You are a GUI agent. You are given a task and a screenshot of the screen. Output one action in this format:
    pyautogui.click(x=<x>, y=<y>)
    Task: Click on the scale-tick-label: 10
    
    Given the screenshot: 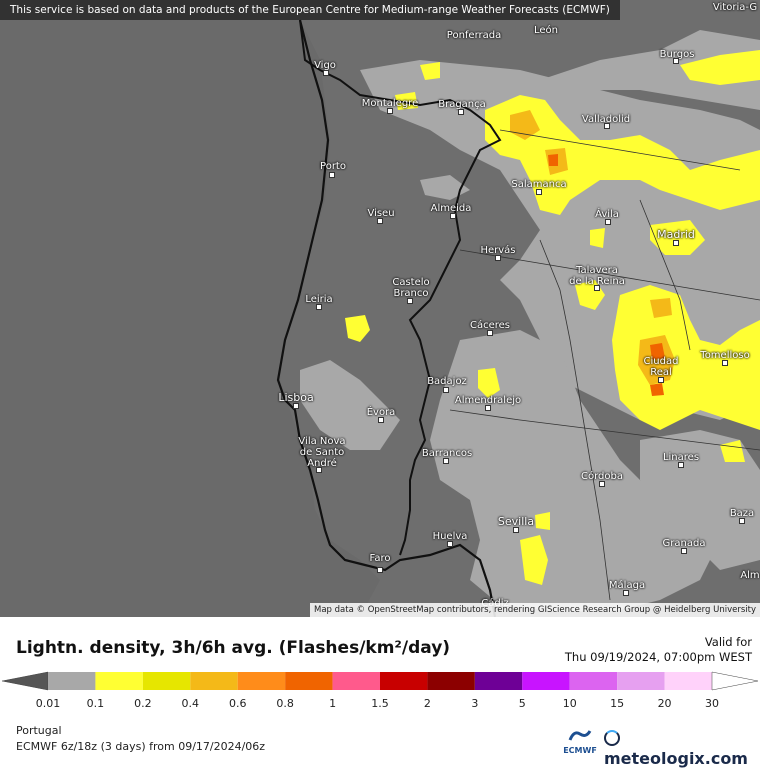 What is the action you would take?
    pyautogui.click(x=569, y=703)
    